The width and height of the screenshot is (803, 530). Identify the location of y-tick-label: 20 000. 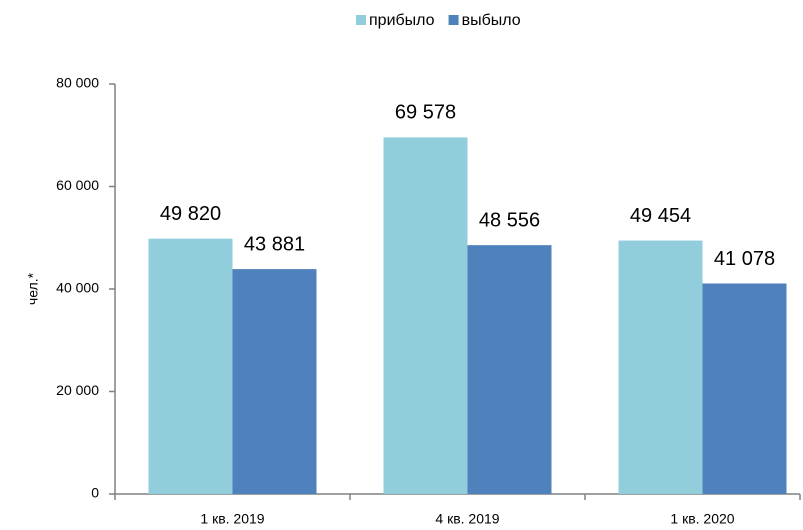
(77, 390).